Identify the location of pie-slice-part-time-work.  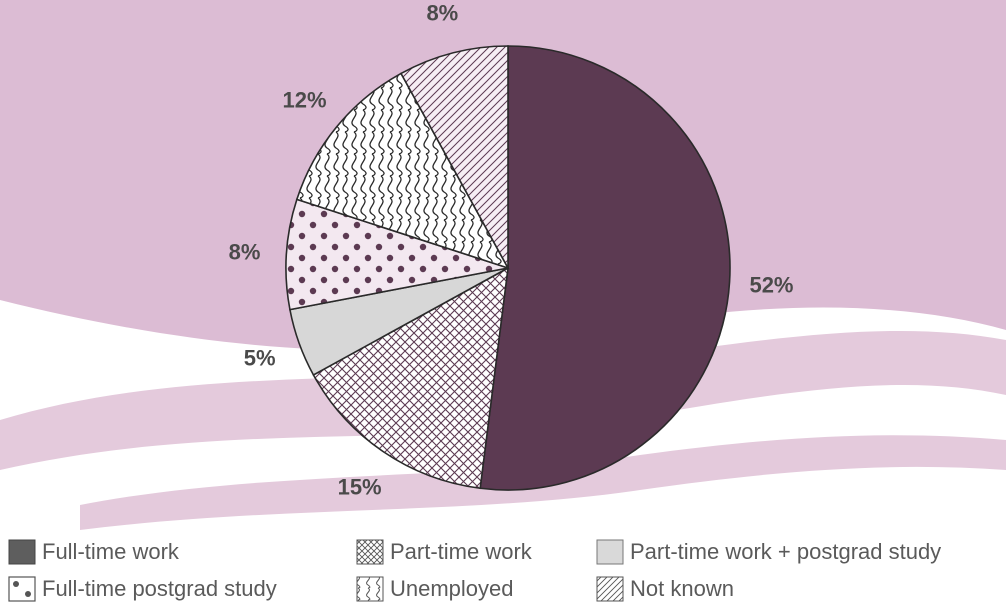
(410, 378).